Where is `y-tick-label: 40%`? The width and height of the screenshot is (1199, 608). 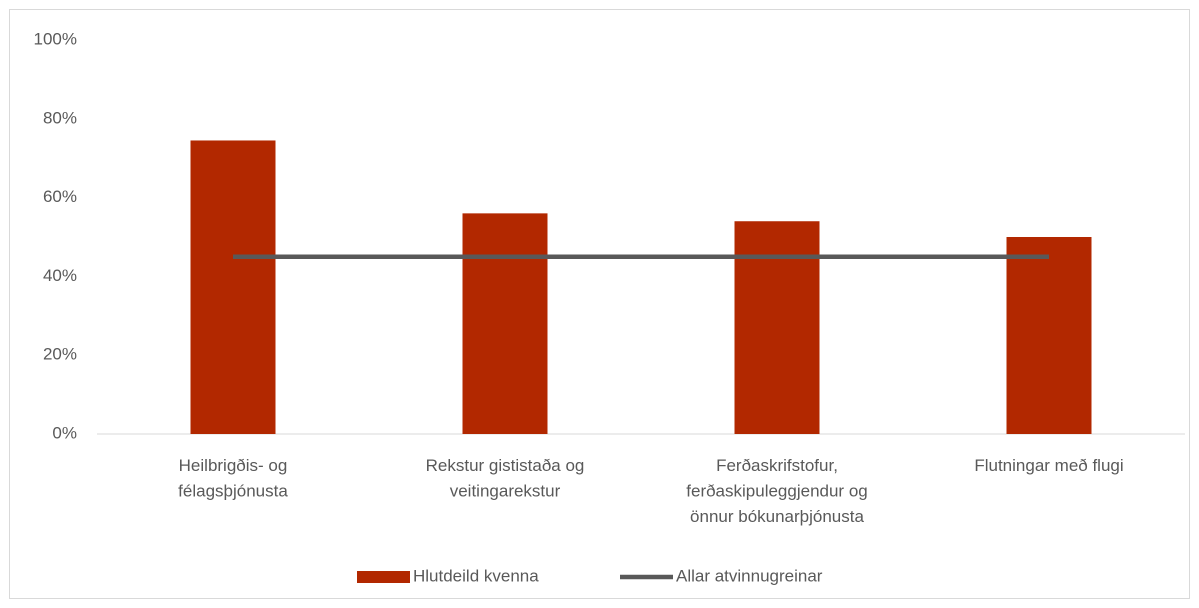
y-tick-label: 40% is located at coordinates (60, 275).